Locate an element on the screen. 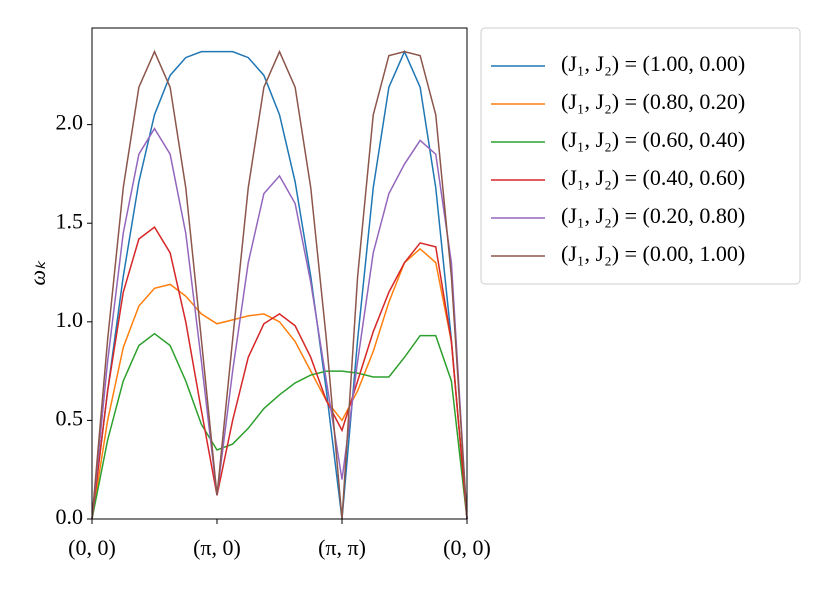 The height and width of the screenshot is (598, 830). x-tick-label: (π, π) is located at coordinates (342, 547).